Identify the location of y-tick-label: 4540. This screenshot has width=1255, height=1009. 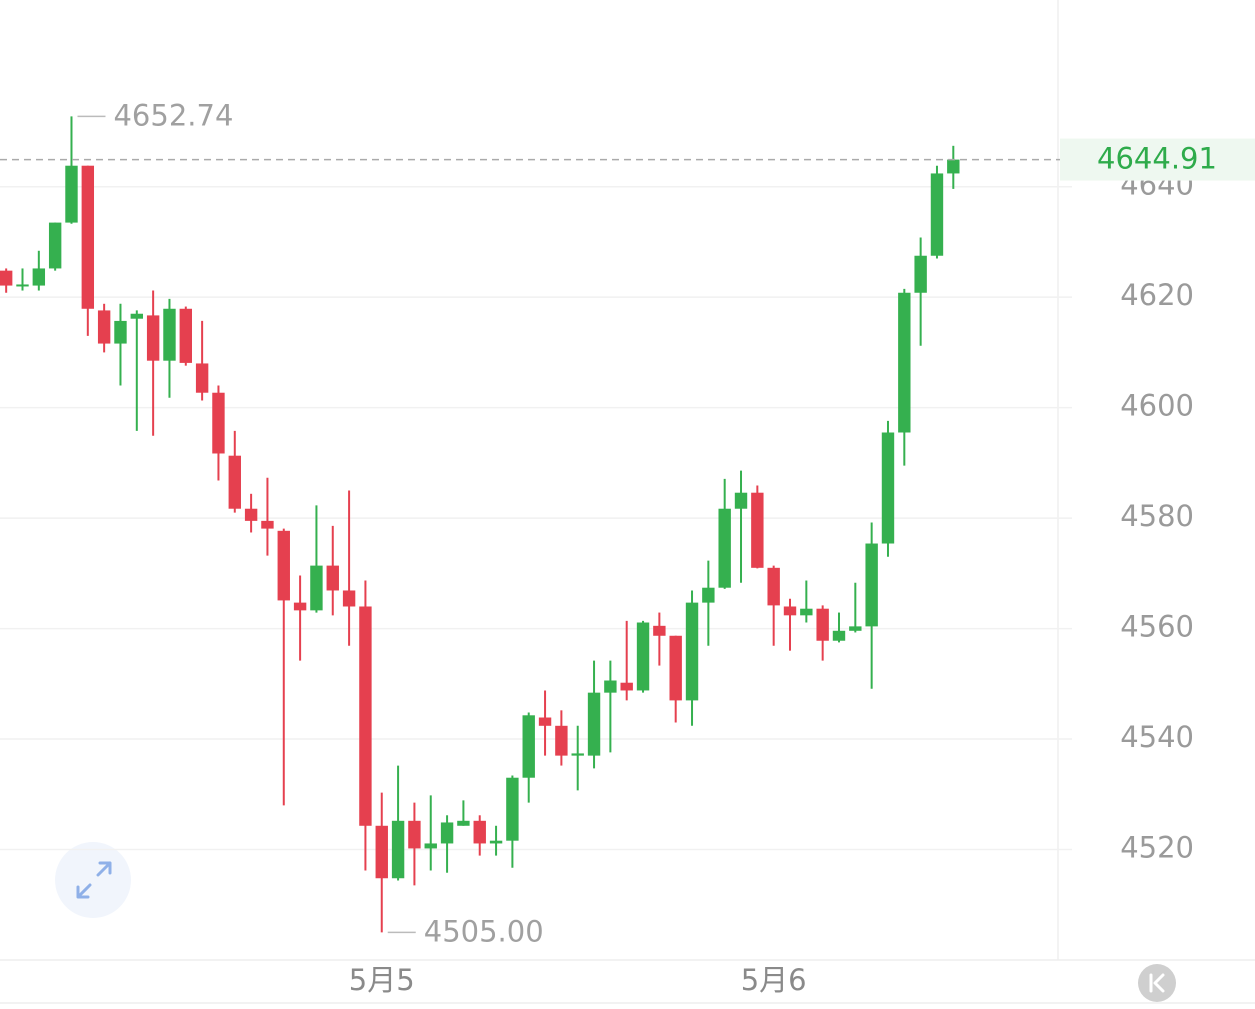
(1157, 737).